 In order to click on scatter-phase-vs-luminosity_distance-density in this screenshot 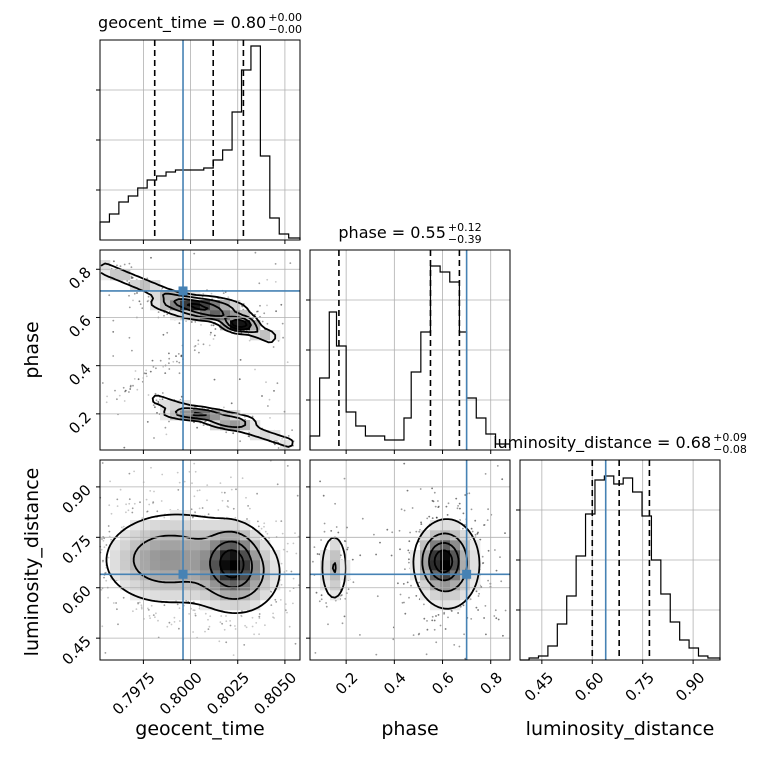, I will do `click(400, 565)`.